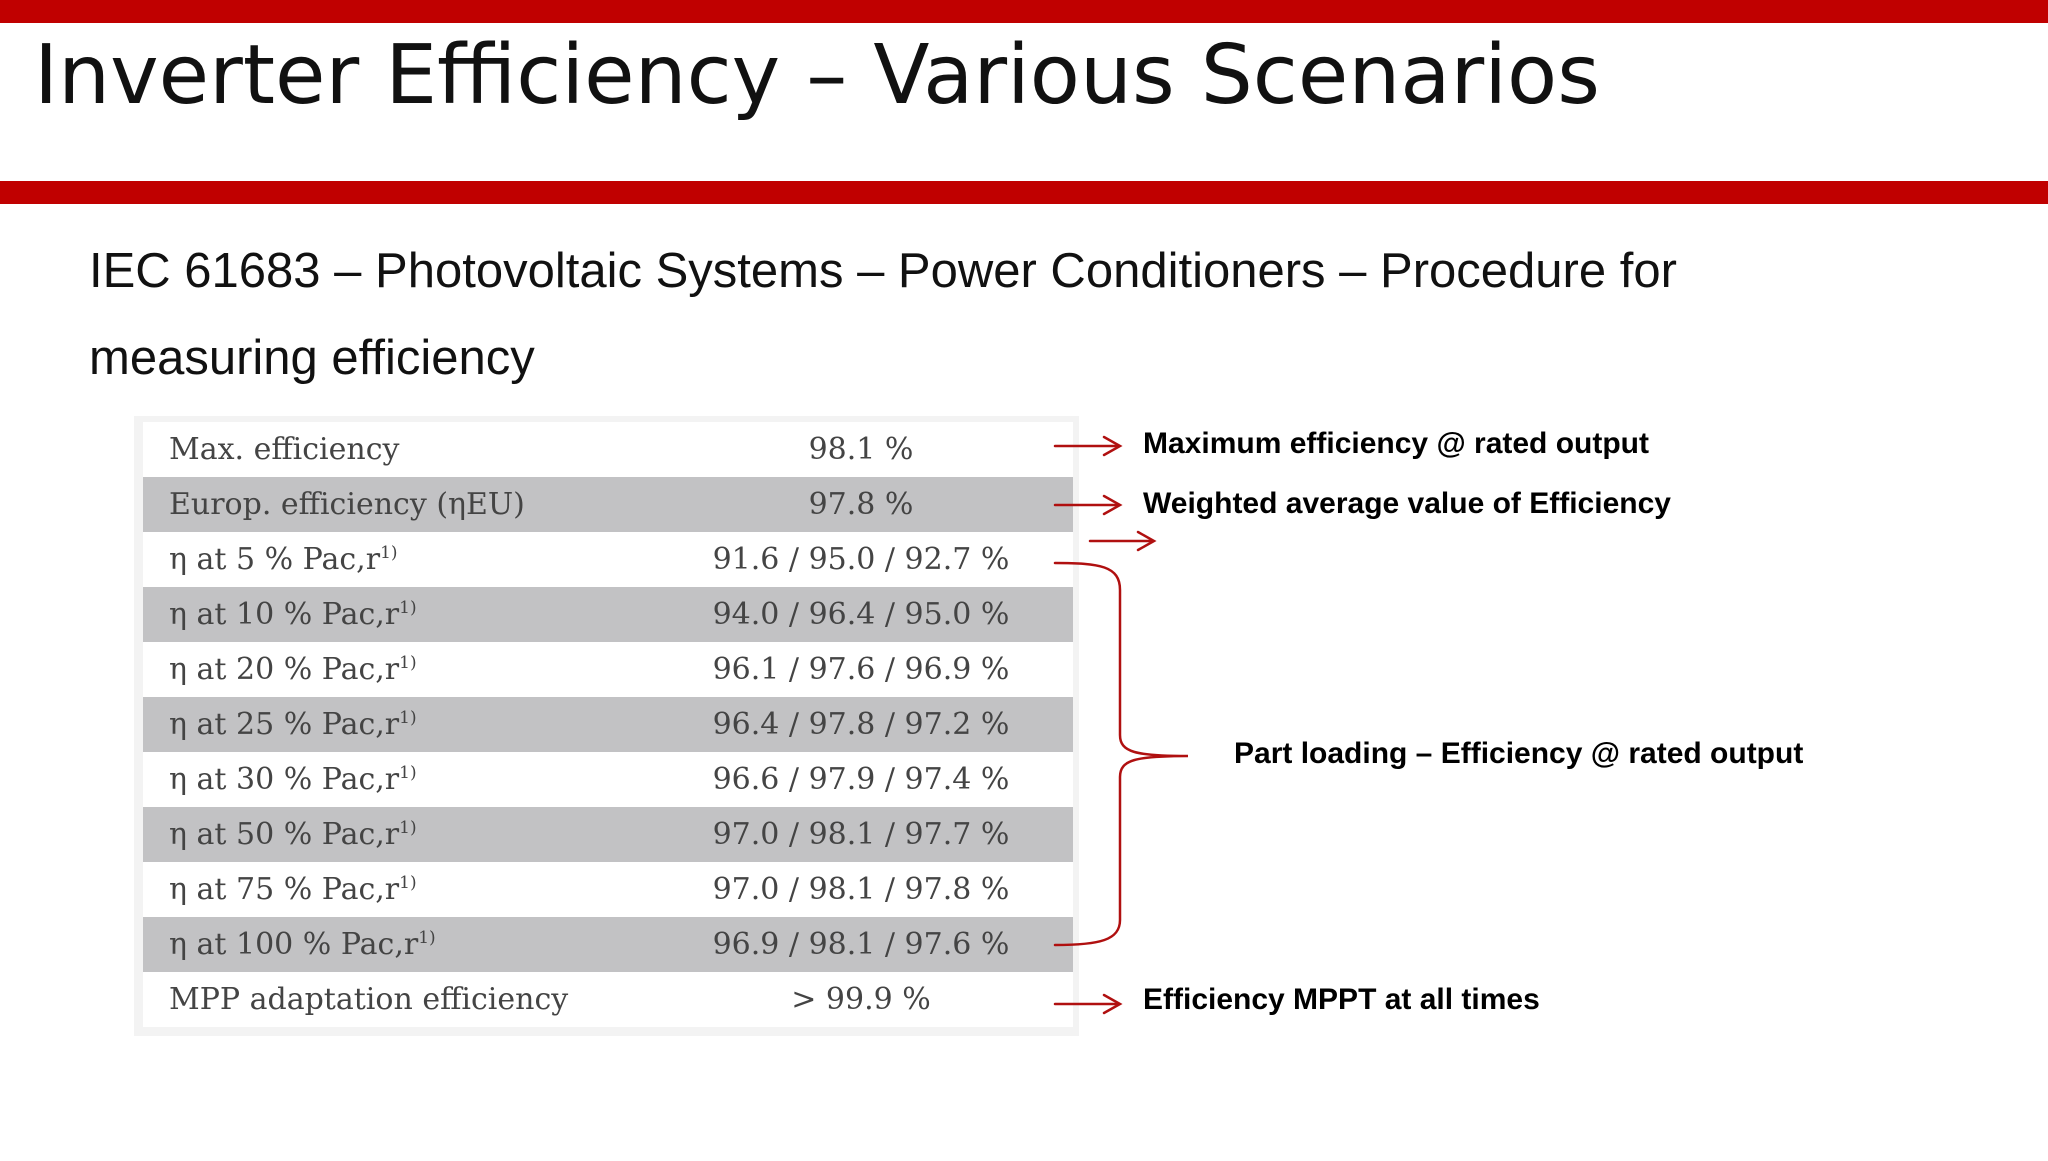 This screenshot has width=2048, height=1161. What do you see at coordinates (1024, 192) in the screenshot?
I see `title-divider-bar` at bounding box center [1024, 192].